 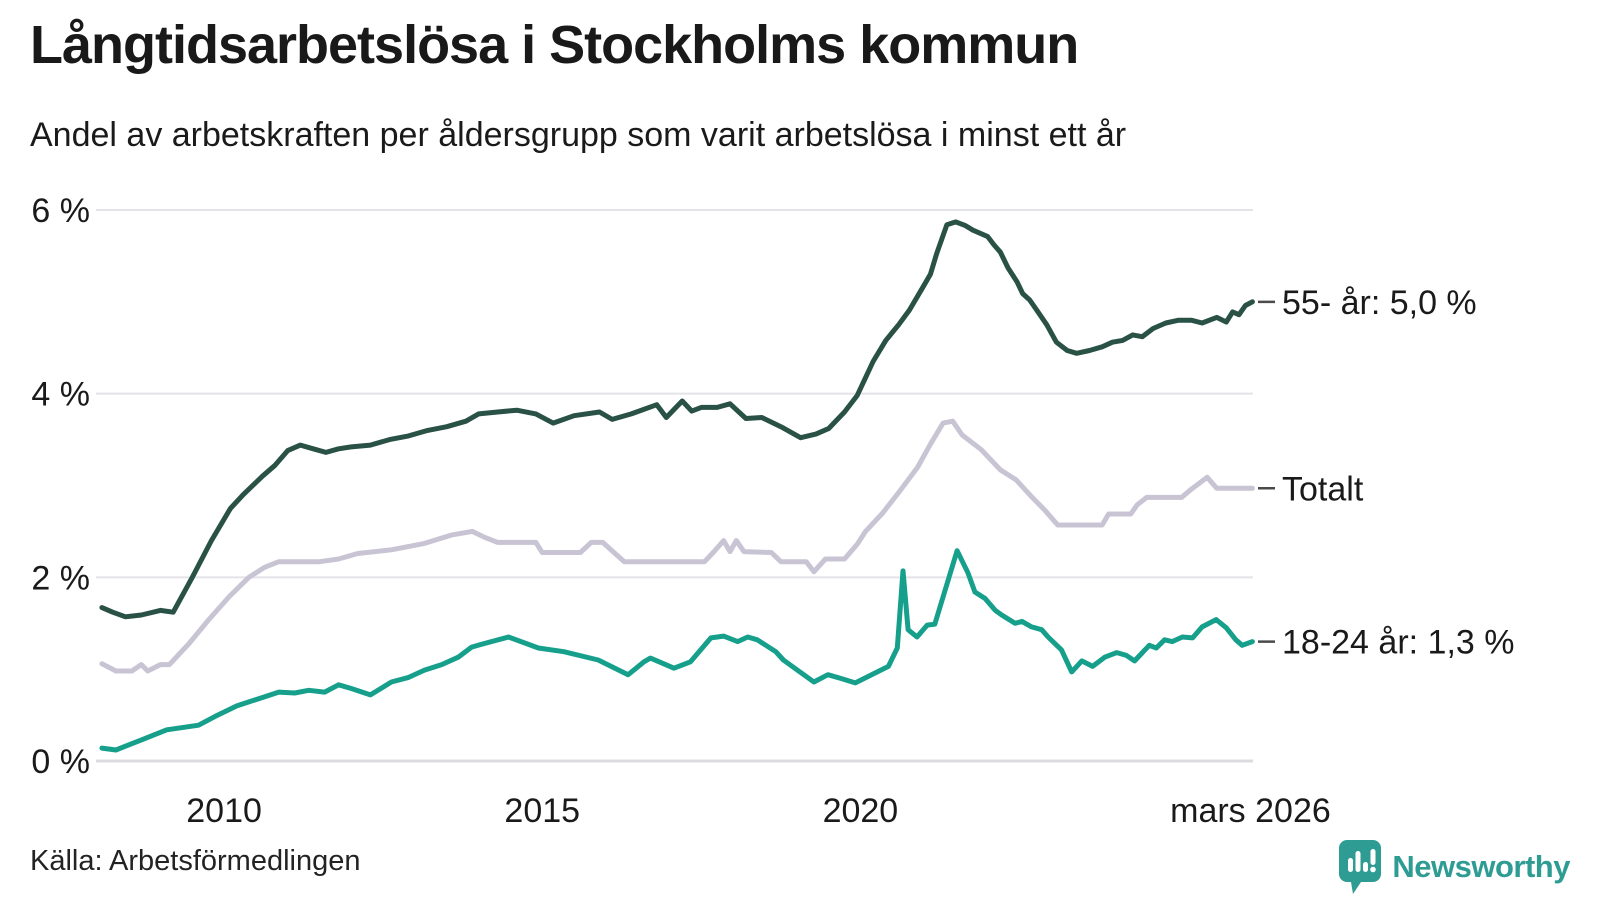 What do you see at coordinates (60, 395) in the screenshot?
I see `y-tick-label: 4 %` at bounding box center [60, 395].